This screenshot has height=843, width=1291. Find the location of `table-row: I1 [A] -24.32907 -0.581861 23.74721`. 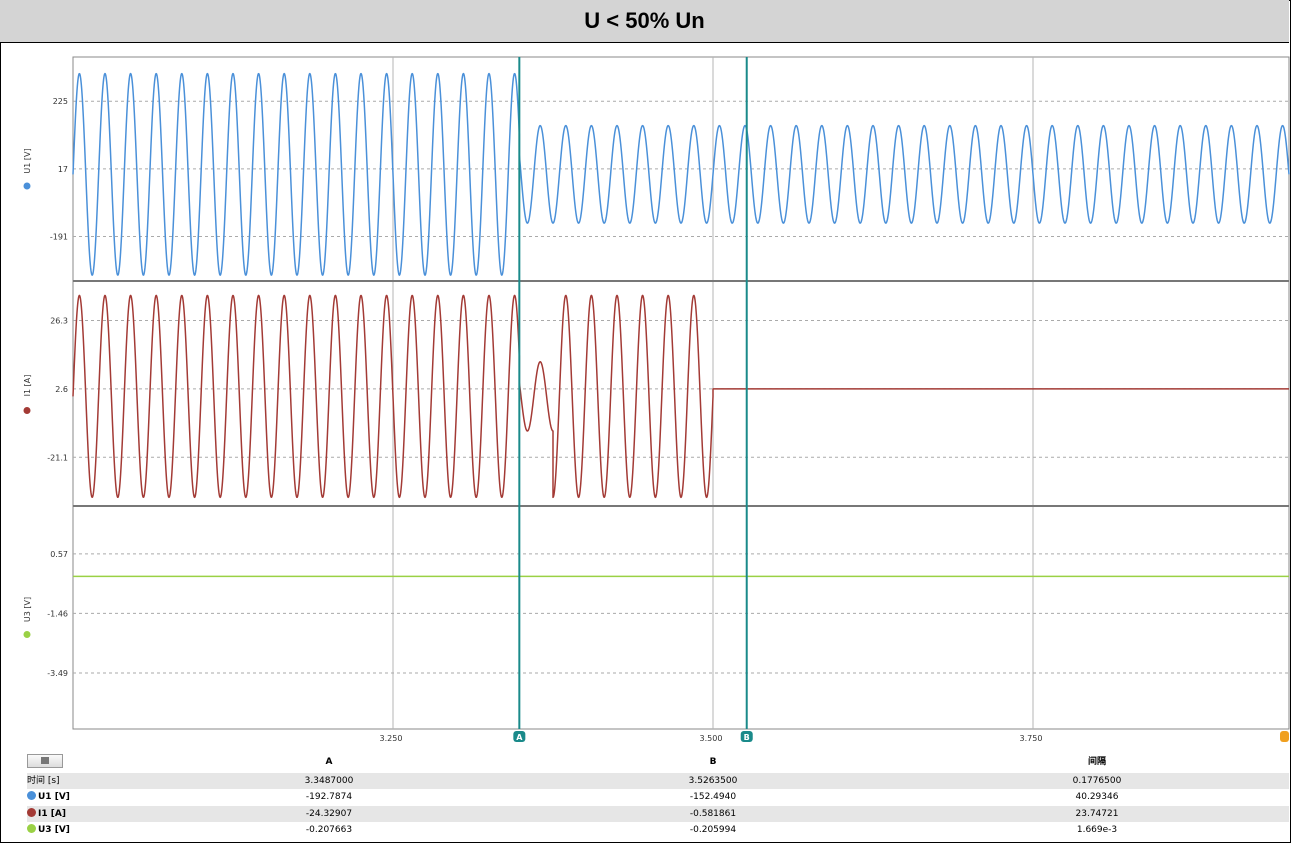

table-row: I1 [A] -24.32907 -0.581861 23.74721 is located at coordinates (658, 813).